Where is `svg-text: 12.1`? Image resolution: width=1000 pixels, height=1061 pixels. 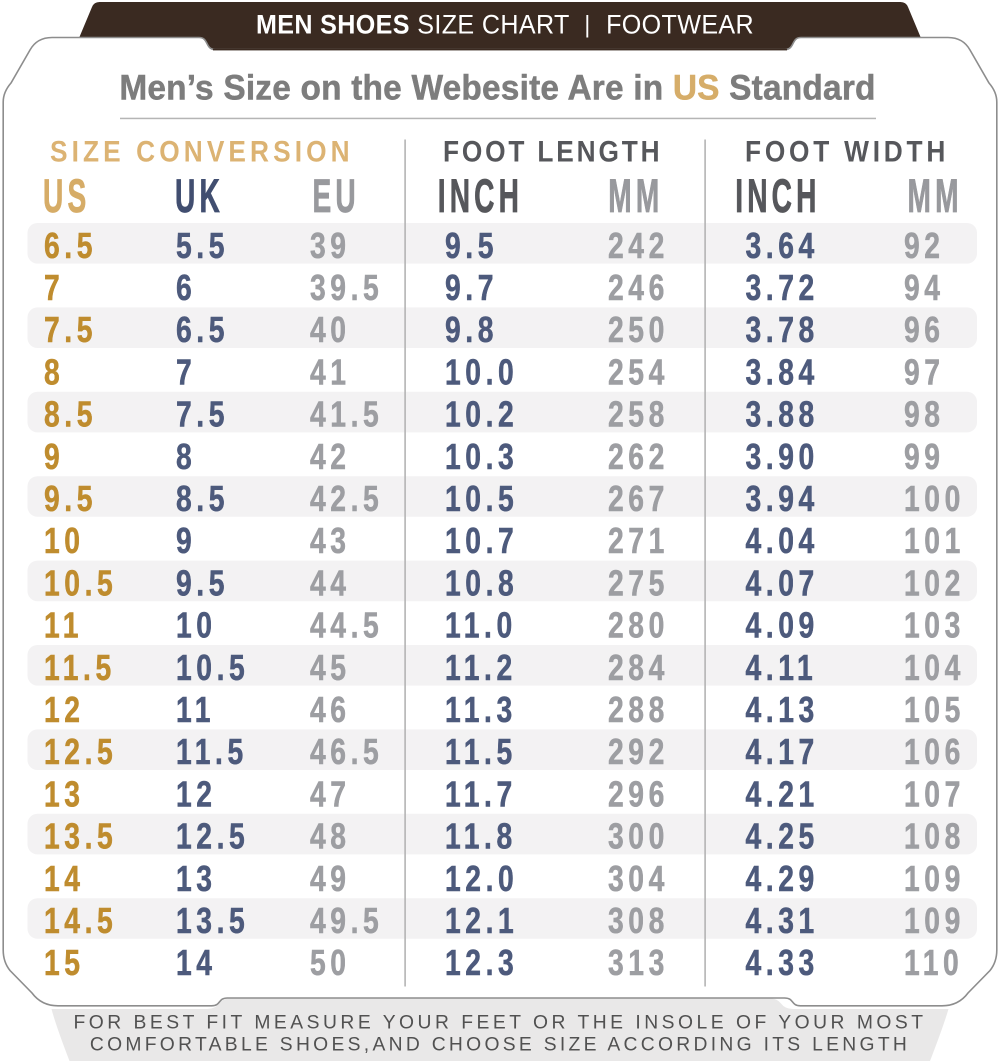 svg-text: 12.1 is located at coordinates (481, 921).